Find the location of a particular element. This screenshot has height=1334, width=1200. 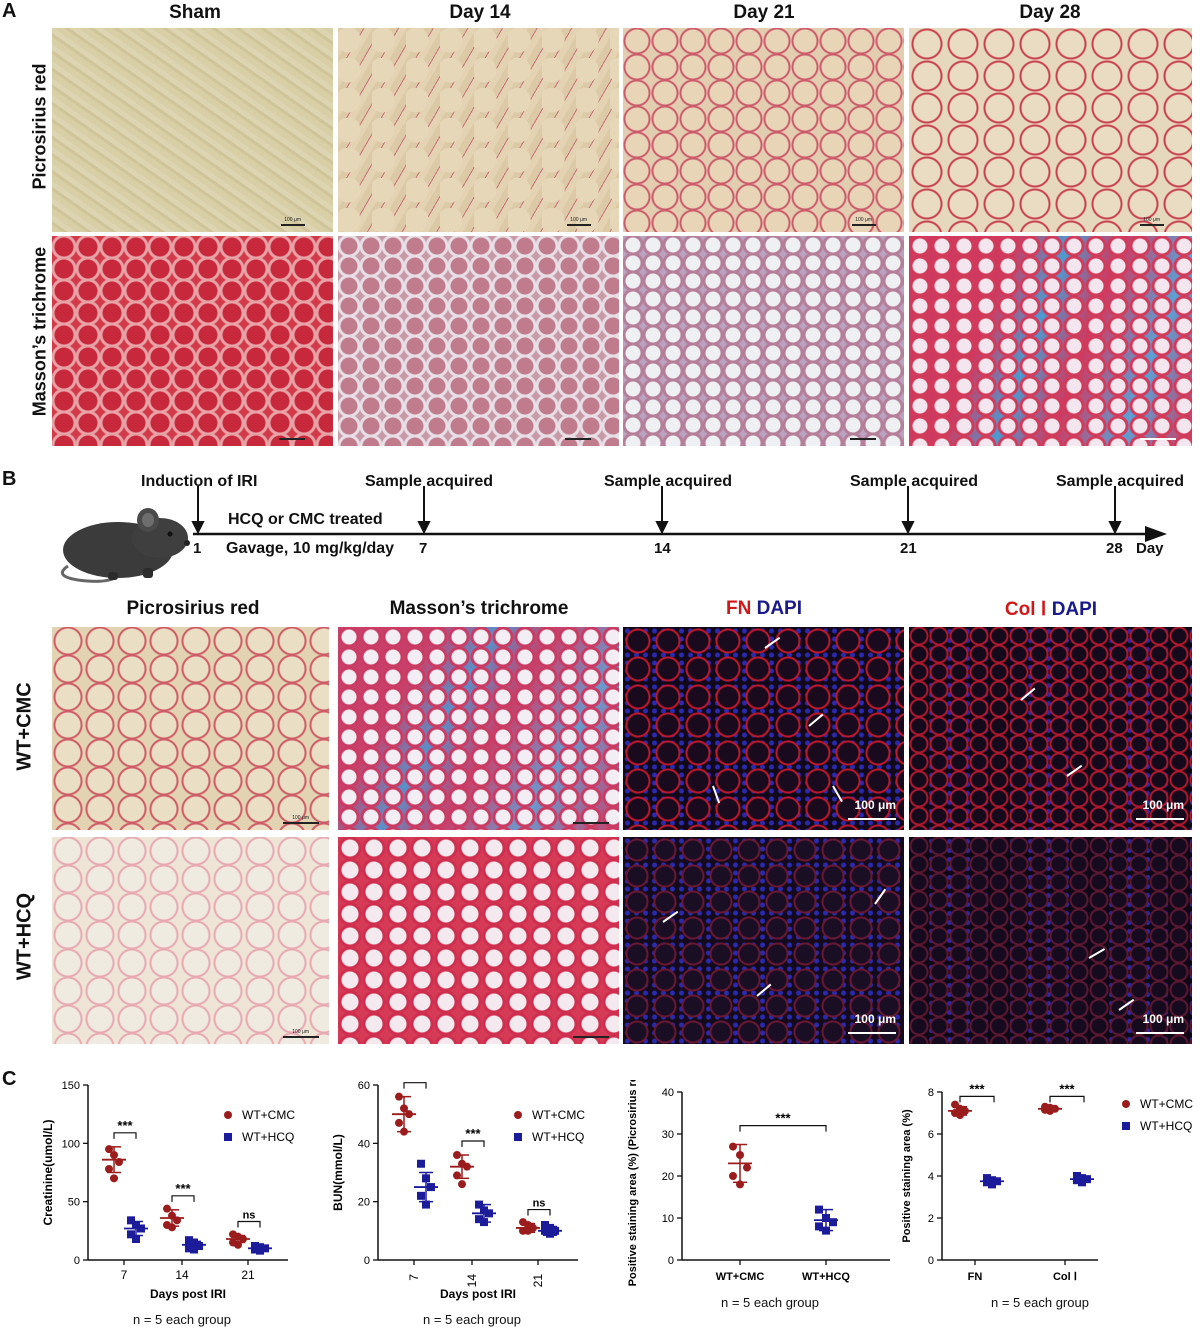

b-row-head-wt-hcq: WT+HCQ is located at coordinates (24, 936).